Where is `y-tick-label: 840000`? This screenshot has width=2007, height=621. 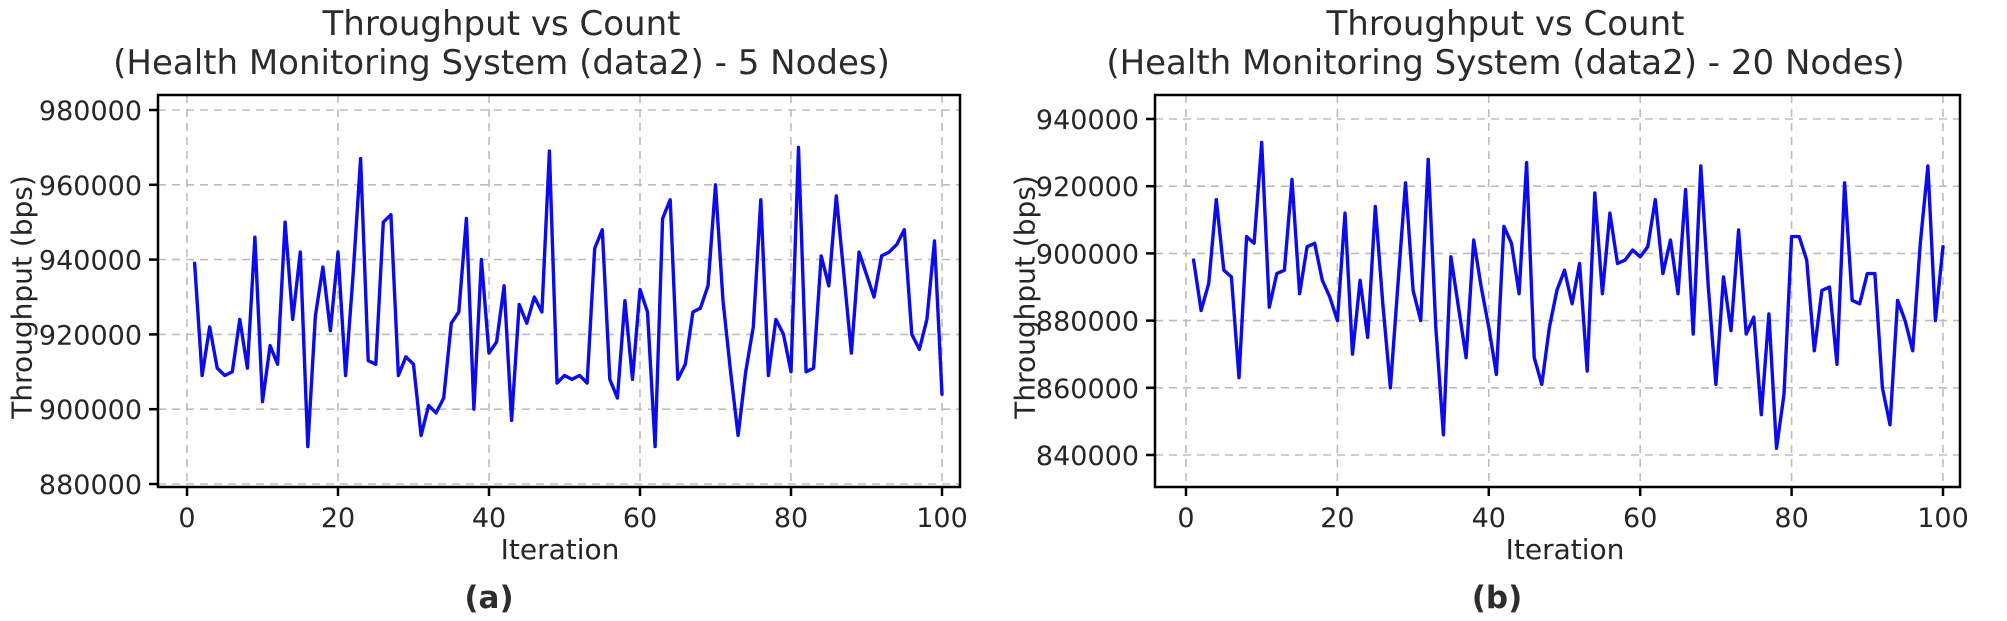 y-tick-label: 840000 is located at coordinates (1087, 456).